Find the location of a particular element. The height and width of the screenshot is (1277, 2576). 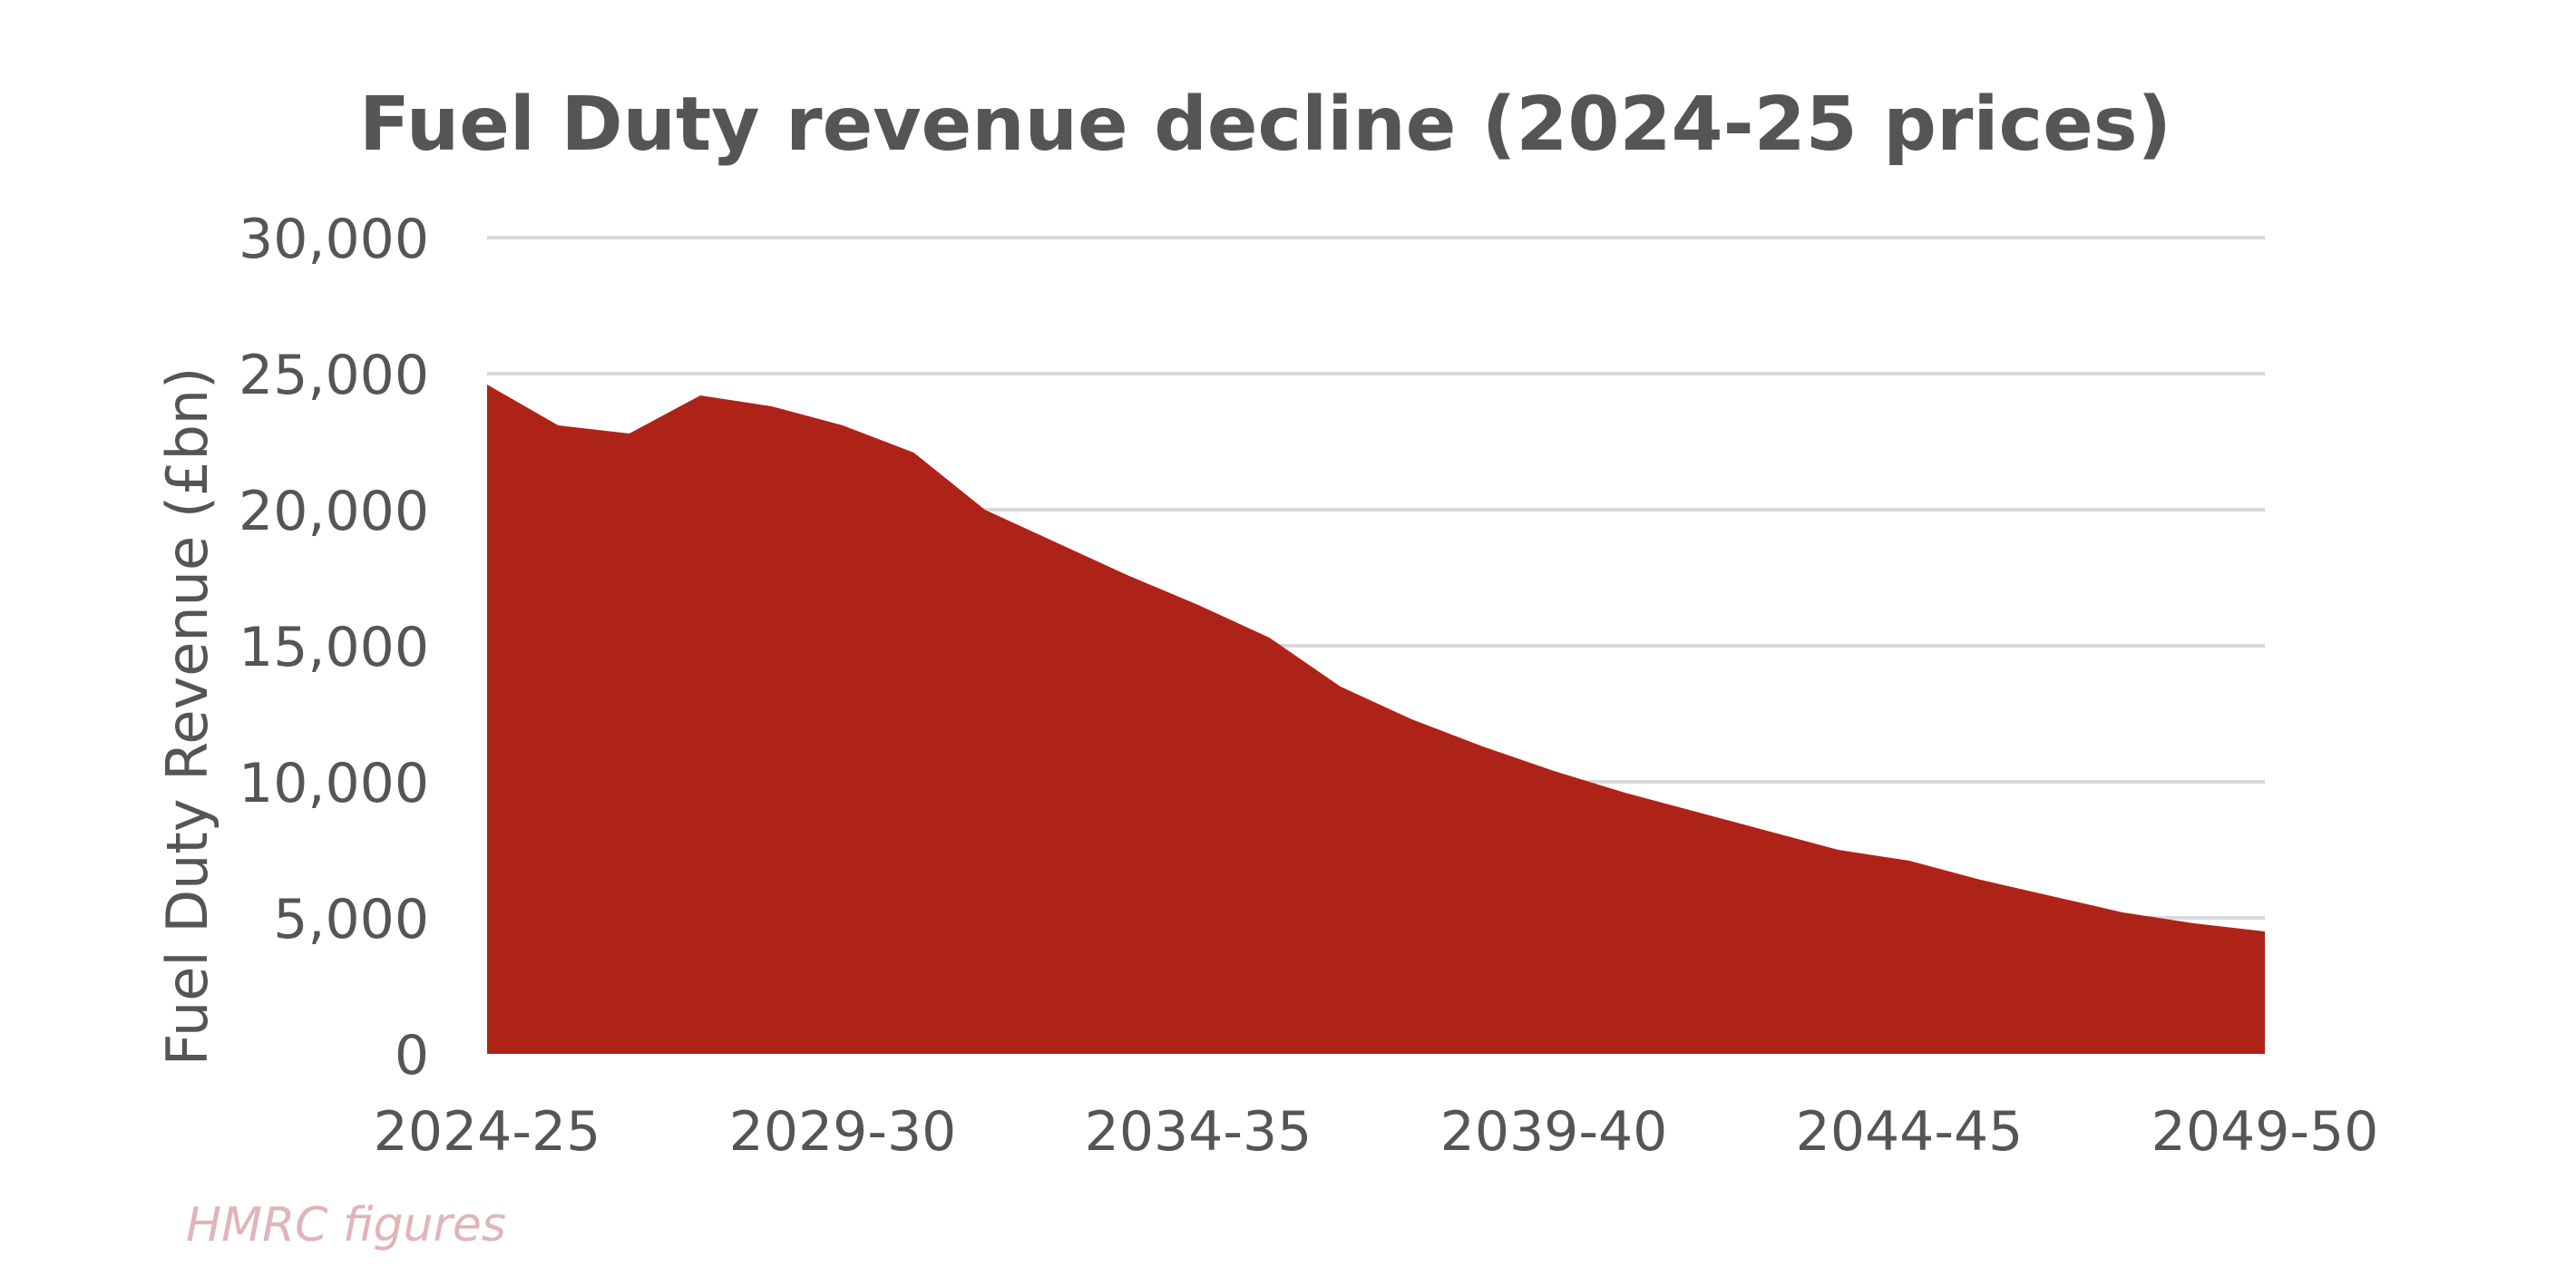

y-tick-label: 20,000 is located at coordinates (334, 511).